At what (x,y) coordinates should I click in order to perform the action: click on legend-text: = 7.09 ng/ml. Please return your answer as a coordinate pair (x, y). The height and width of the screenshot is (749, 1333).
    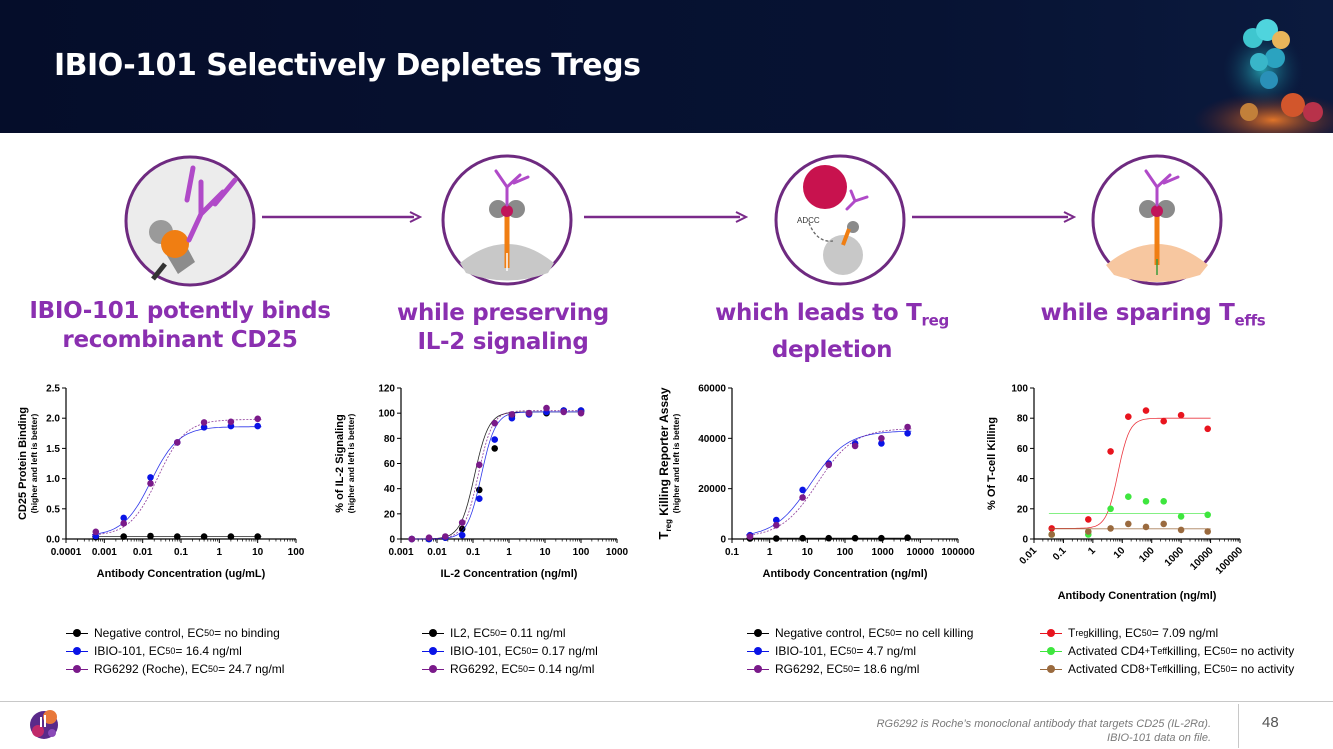
    Looking at the image, I should click on (1185, 633).